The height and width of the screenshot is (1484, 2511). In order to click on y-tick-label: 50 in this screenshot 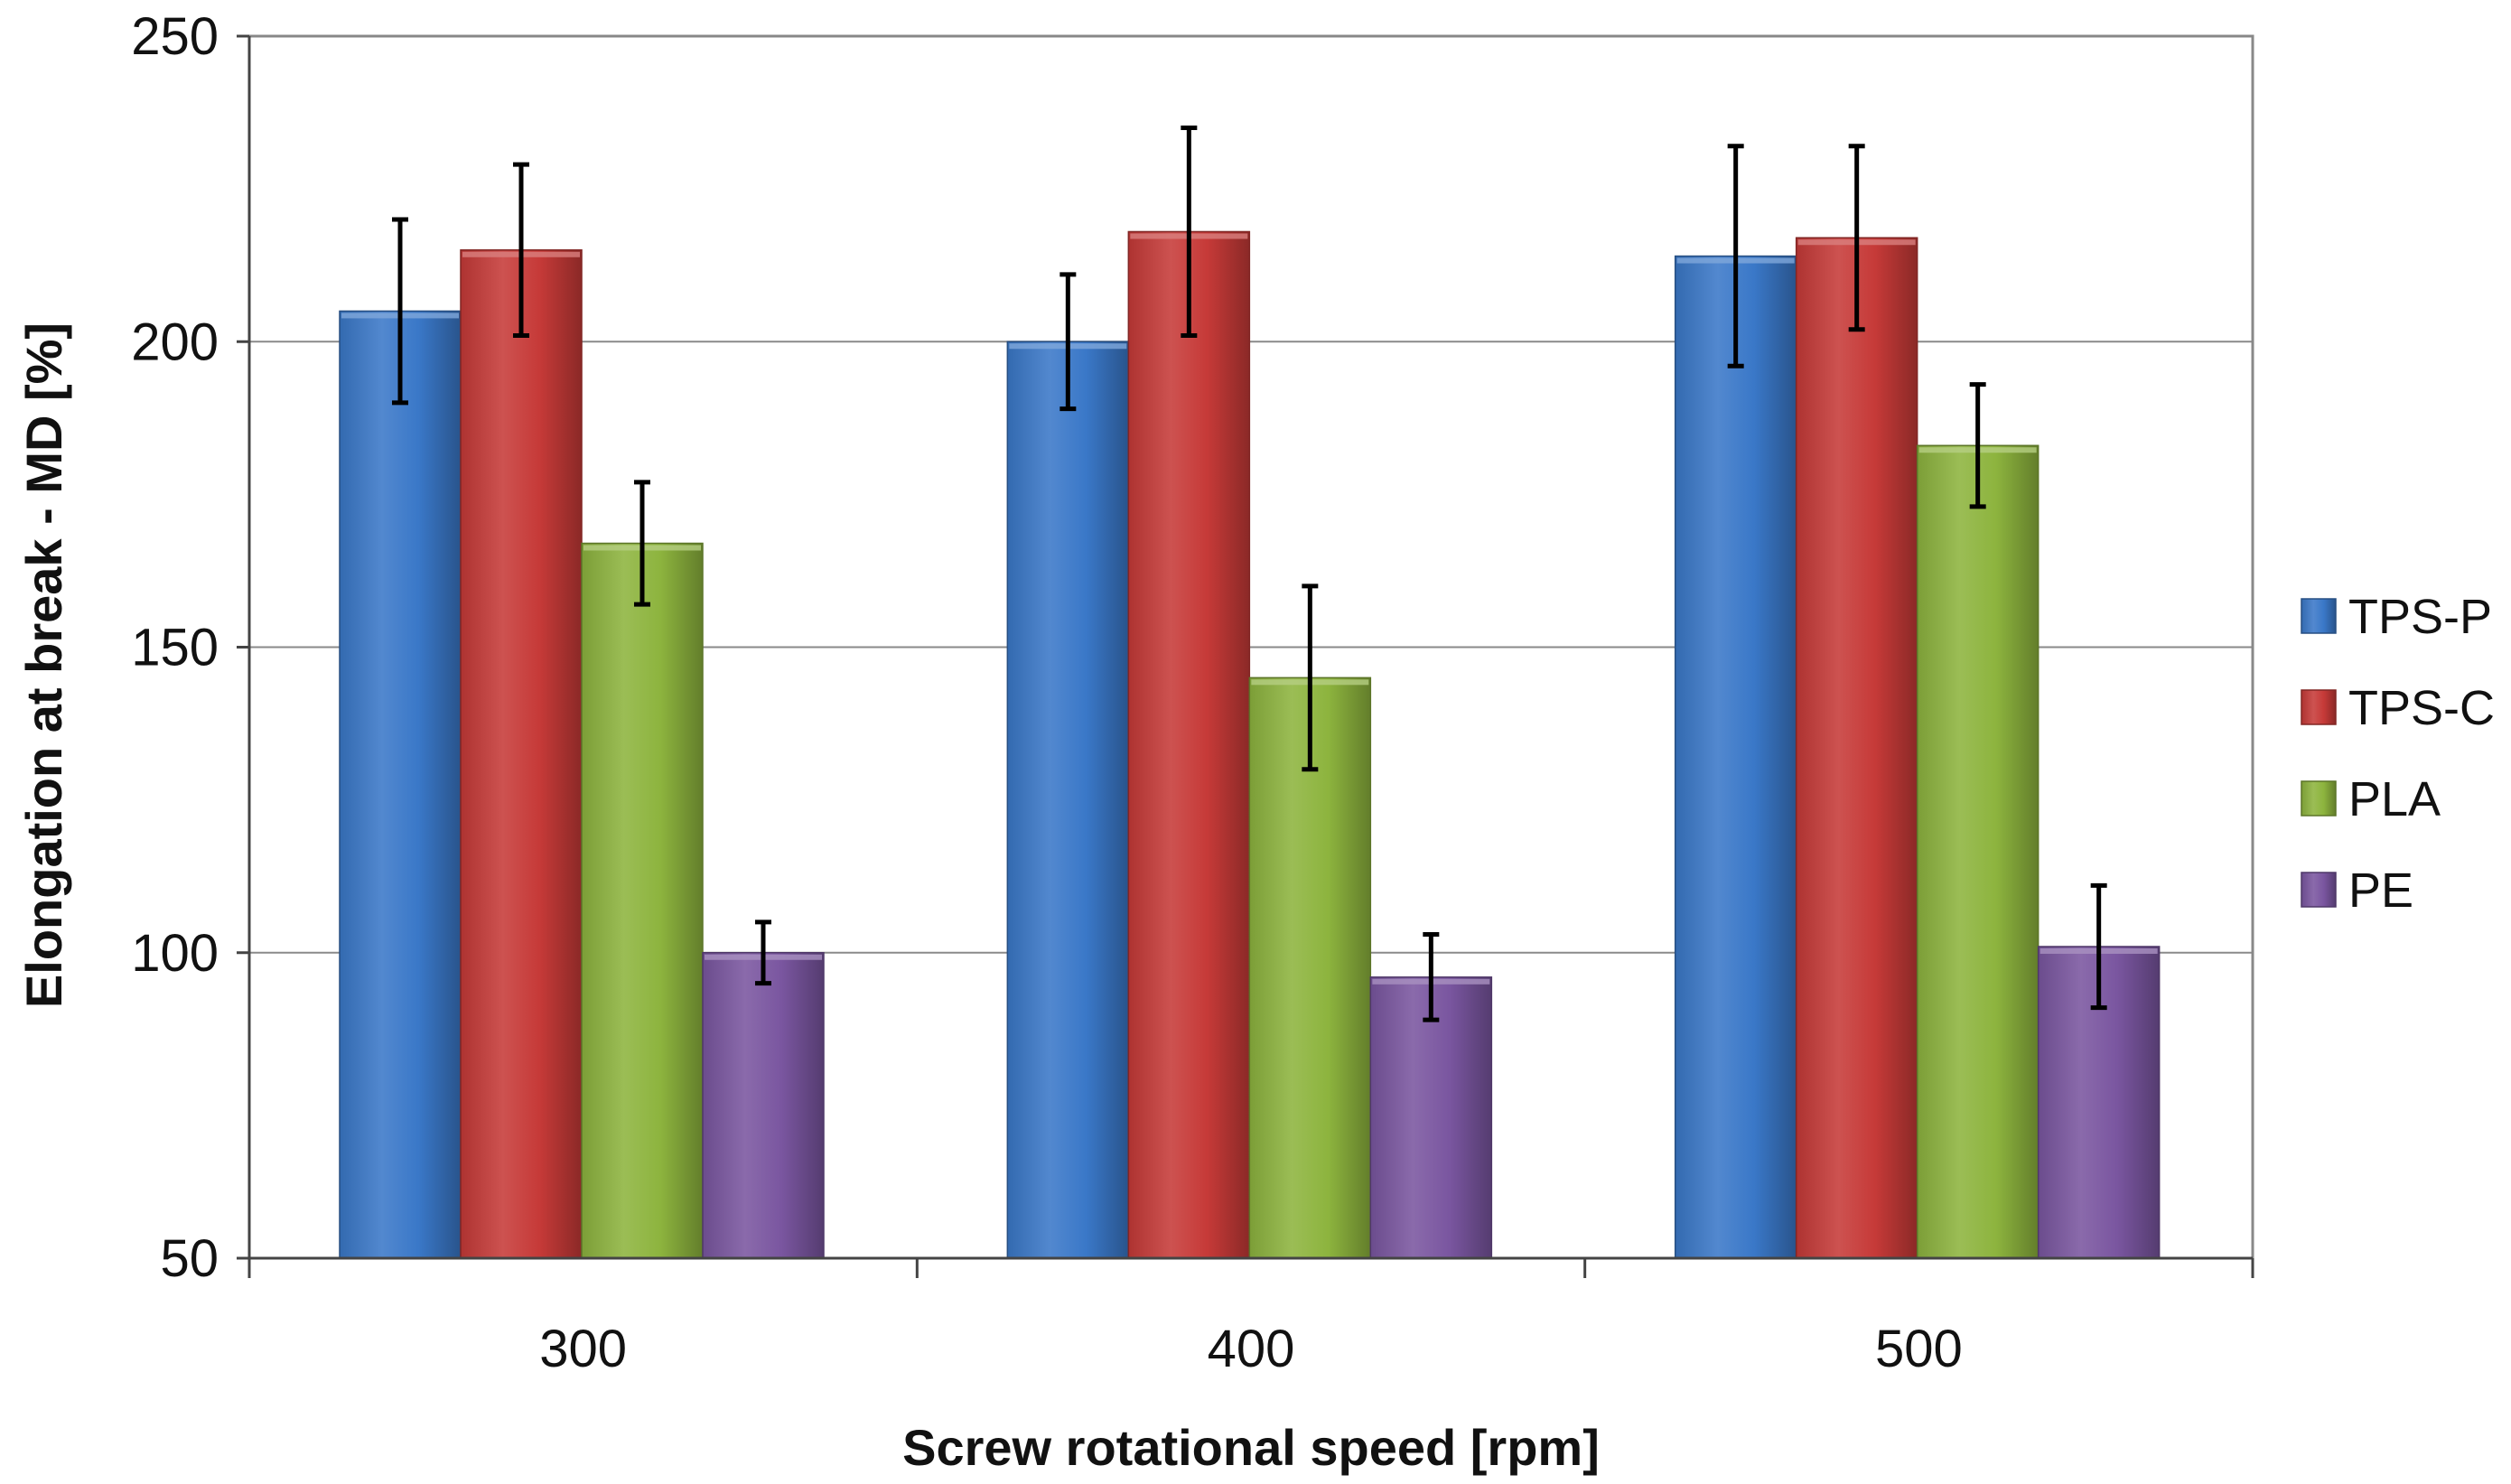, I will do `click(190, 1258)`.